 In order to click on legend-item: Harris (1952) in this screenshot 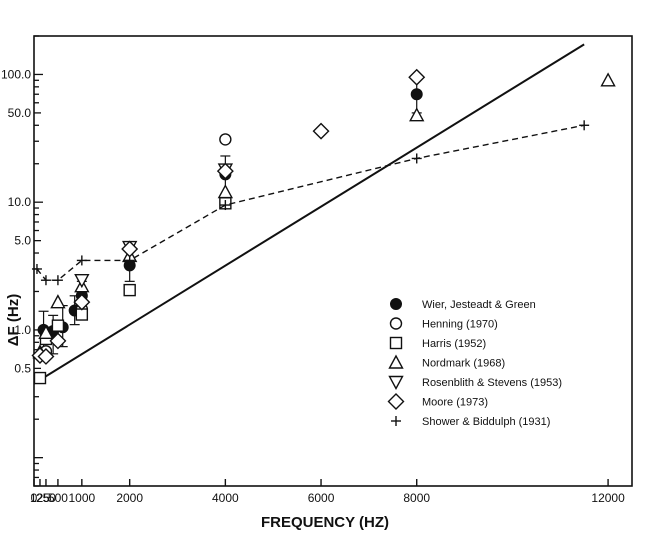, I will do `click(437, 343)`.